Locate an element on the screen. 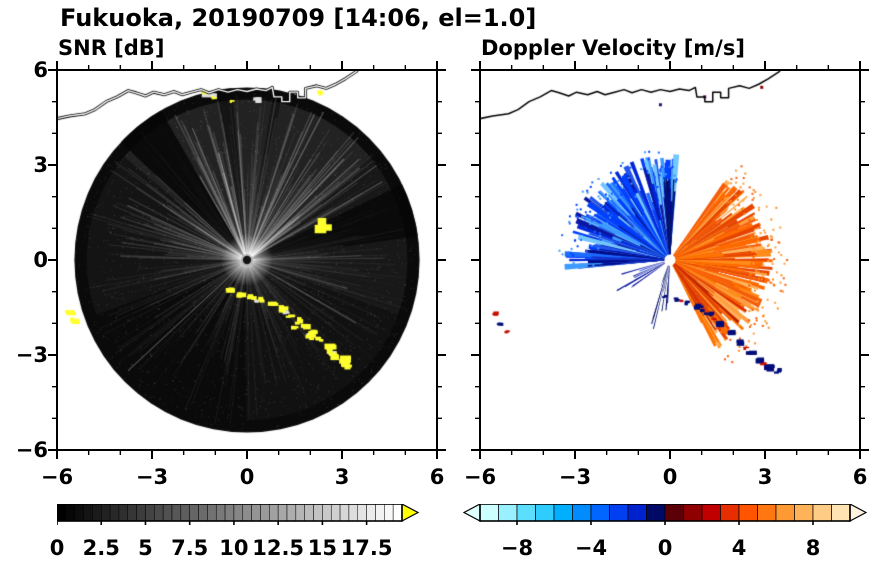 Image resolution: width=870 pixels, height=570 pixels. colorbar-tick-label: 17.5 is located at coordinates (366, 548).